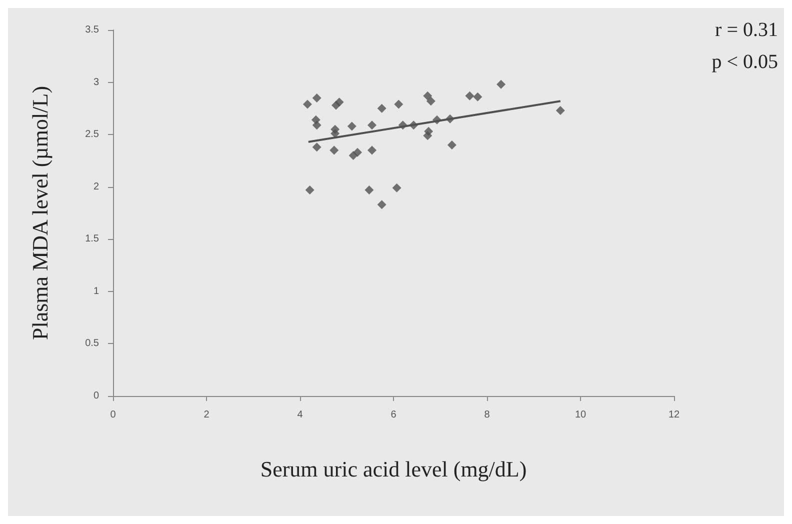  Describe the element at coordinates (300, 415) in the screenshot. I see `x-tick-label: 4` at that location.